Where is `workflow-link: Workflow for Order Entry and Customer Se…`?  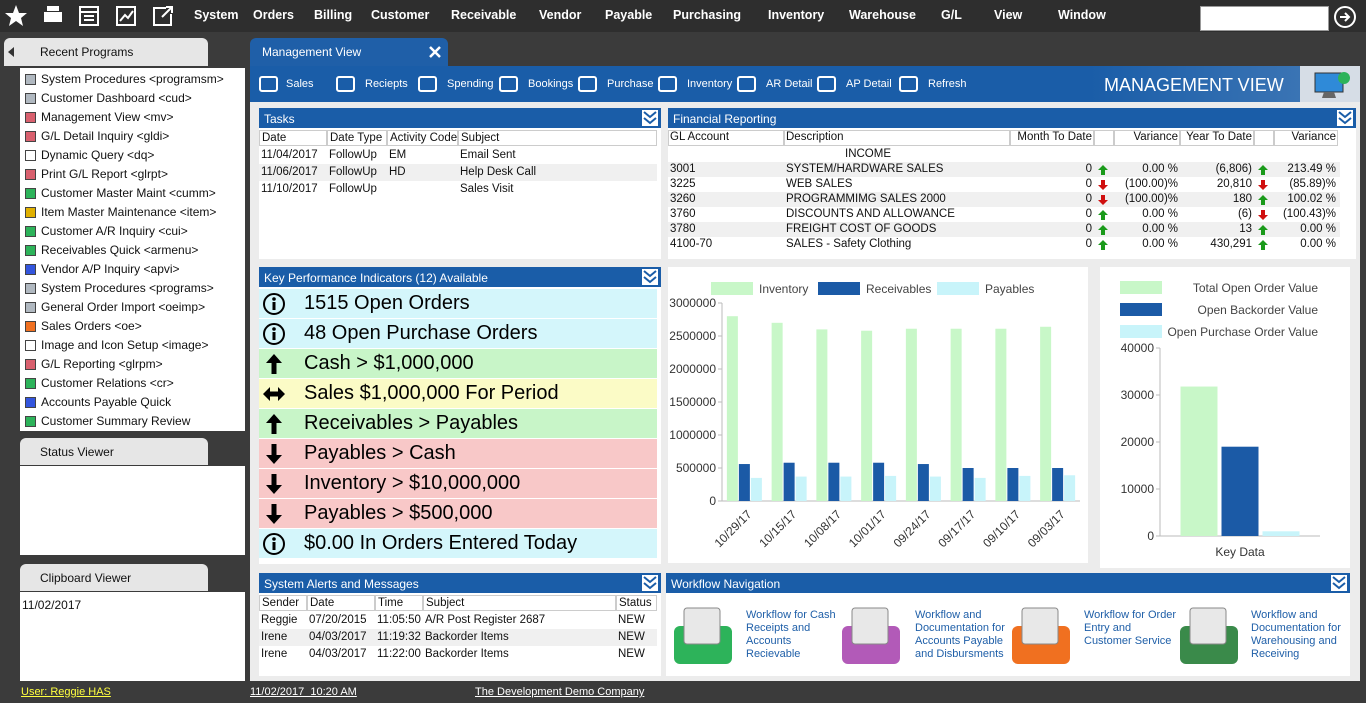
workflow-link: Workflow for Order Entry and Customer Se… is located at coordinates (1132, 628).